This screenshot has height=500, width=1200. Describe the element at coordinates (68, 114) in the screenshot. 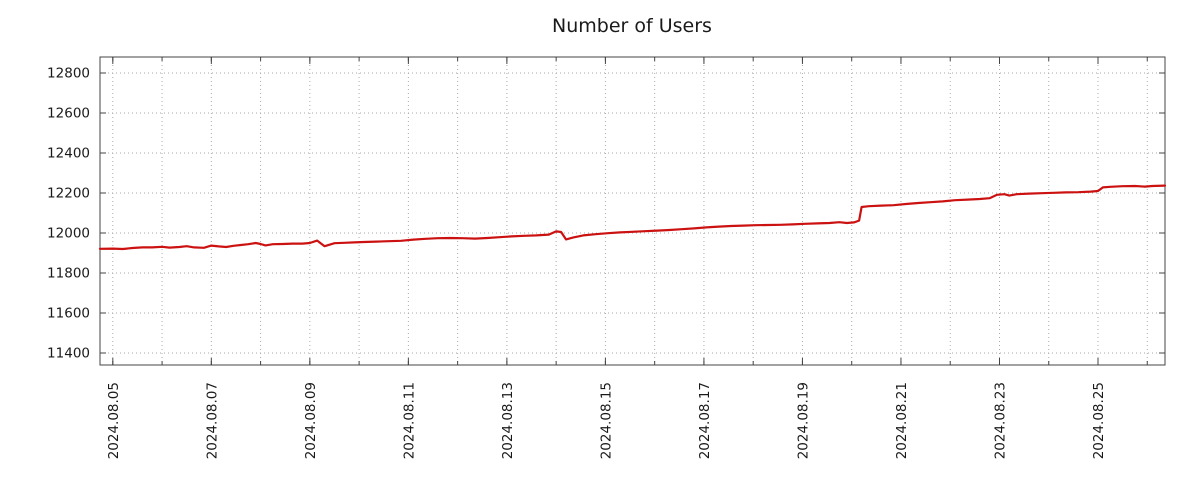

I see `y-axis-tick-label: 12600` at that location.